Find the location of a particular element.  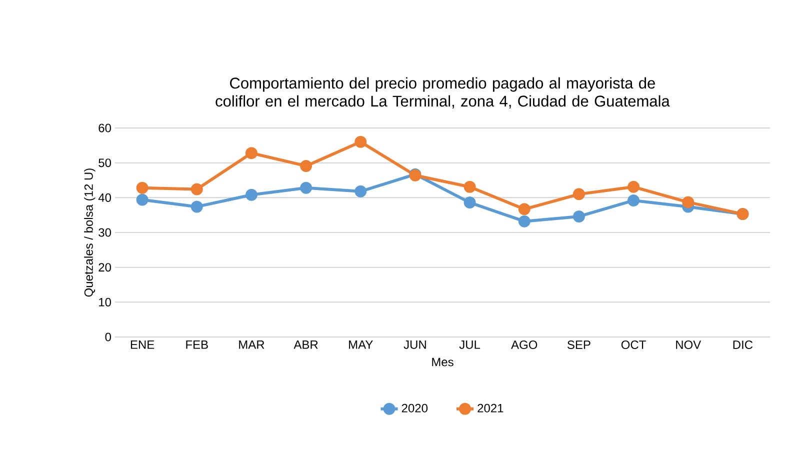

x-tick-label: MAY is located at coordinates (361, 344).